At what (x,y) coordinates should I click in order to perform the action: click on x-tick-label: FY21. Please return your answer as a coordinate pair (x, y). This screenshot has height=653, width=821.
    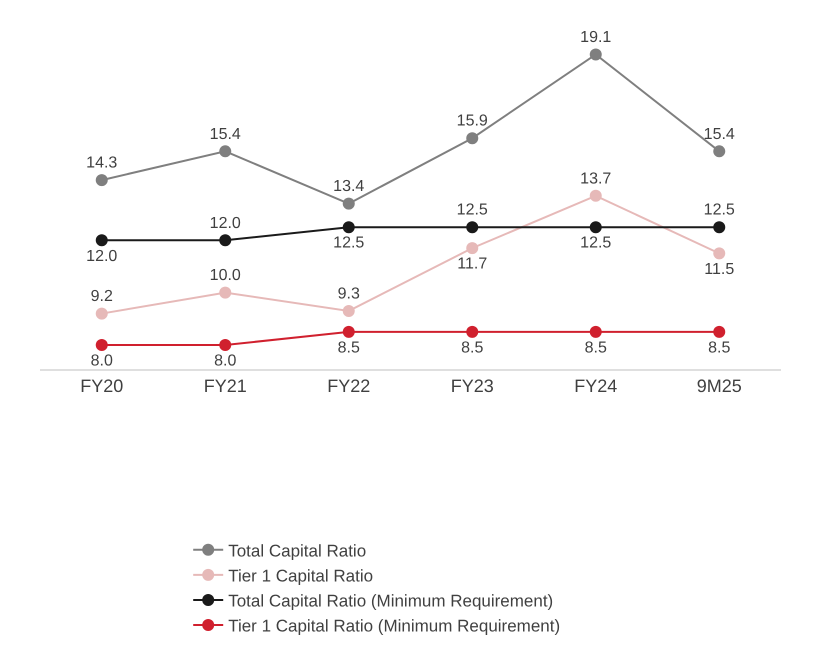
    Looking at the image, I should click on (225, 386).